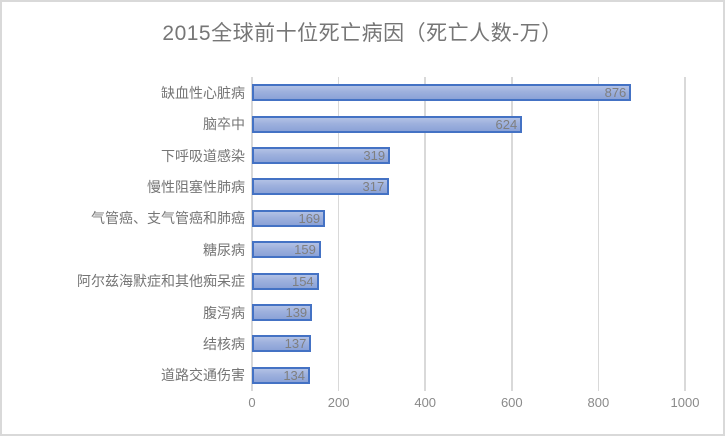 This screenshot has height=436, width=725. Describe the element at coordinates (196, 186) in the screenshot. I see `category-label: 慢性阻塞性肺病` at that location.